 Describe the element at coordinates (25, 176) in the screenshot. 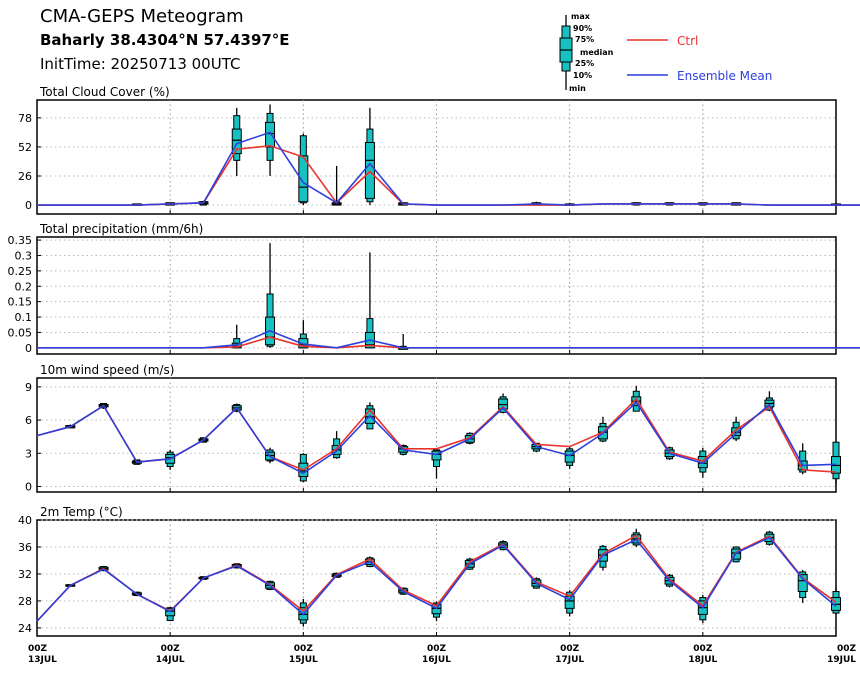

I see `cloud-cover-ytick-label: 26` at that location.